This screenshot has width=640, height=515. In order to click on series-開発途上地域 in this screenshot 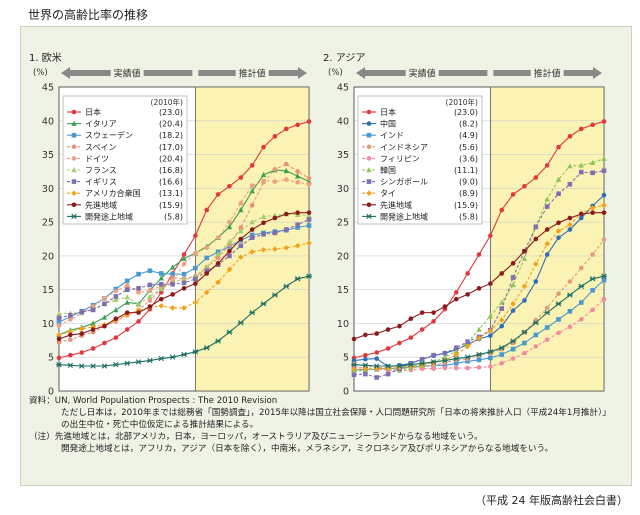, I will do `click(479, 321)`.